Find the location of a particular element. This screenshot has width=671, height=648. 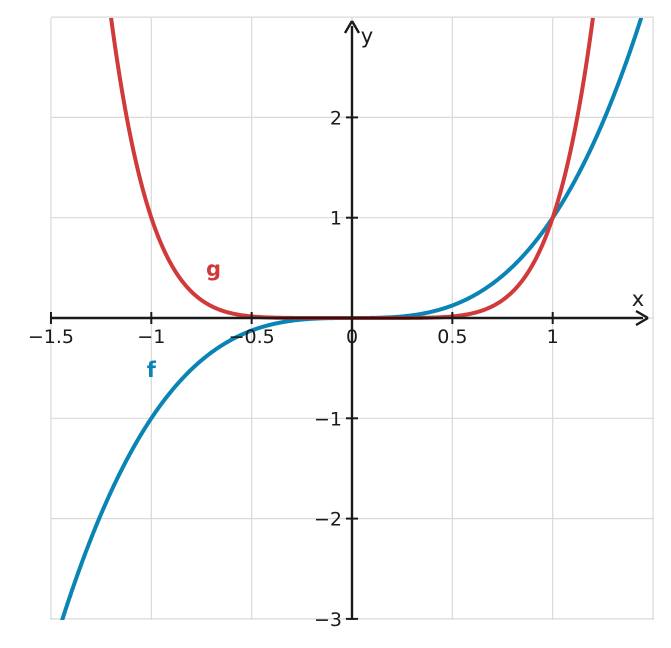

x-tick-label: 1 is located at coordinates (553, 337).